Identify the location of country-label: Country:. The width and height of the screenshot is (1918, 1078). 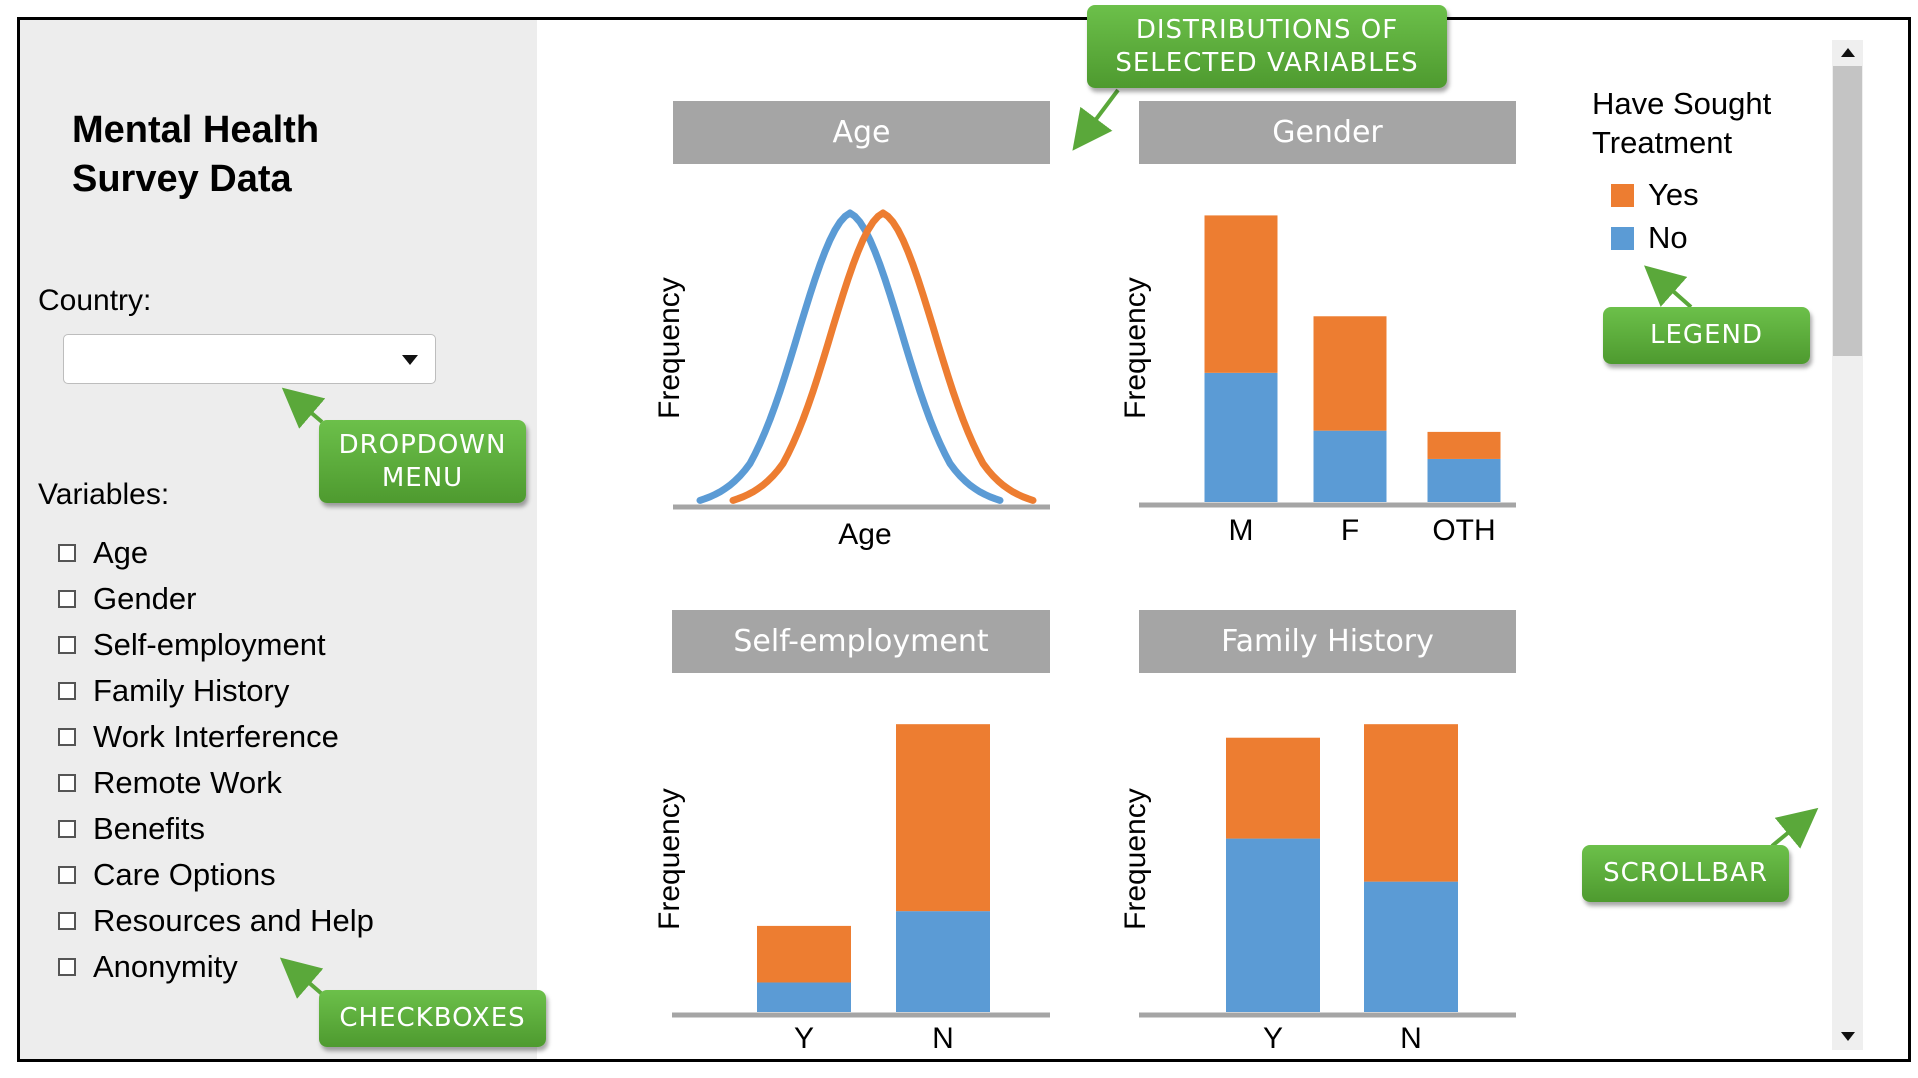
(95, 300).